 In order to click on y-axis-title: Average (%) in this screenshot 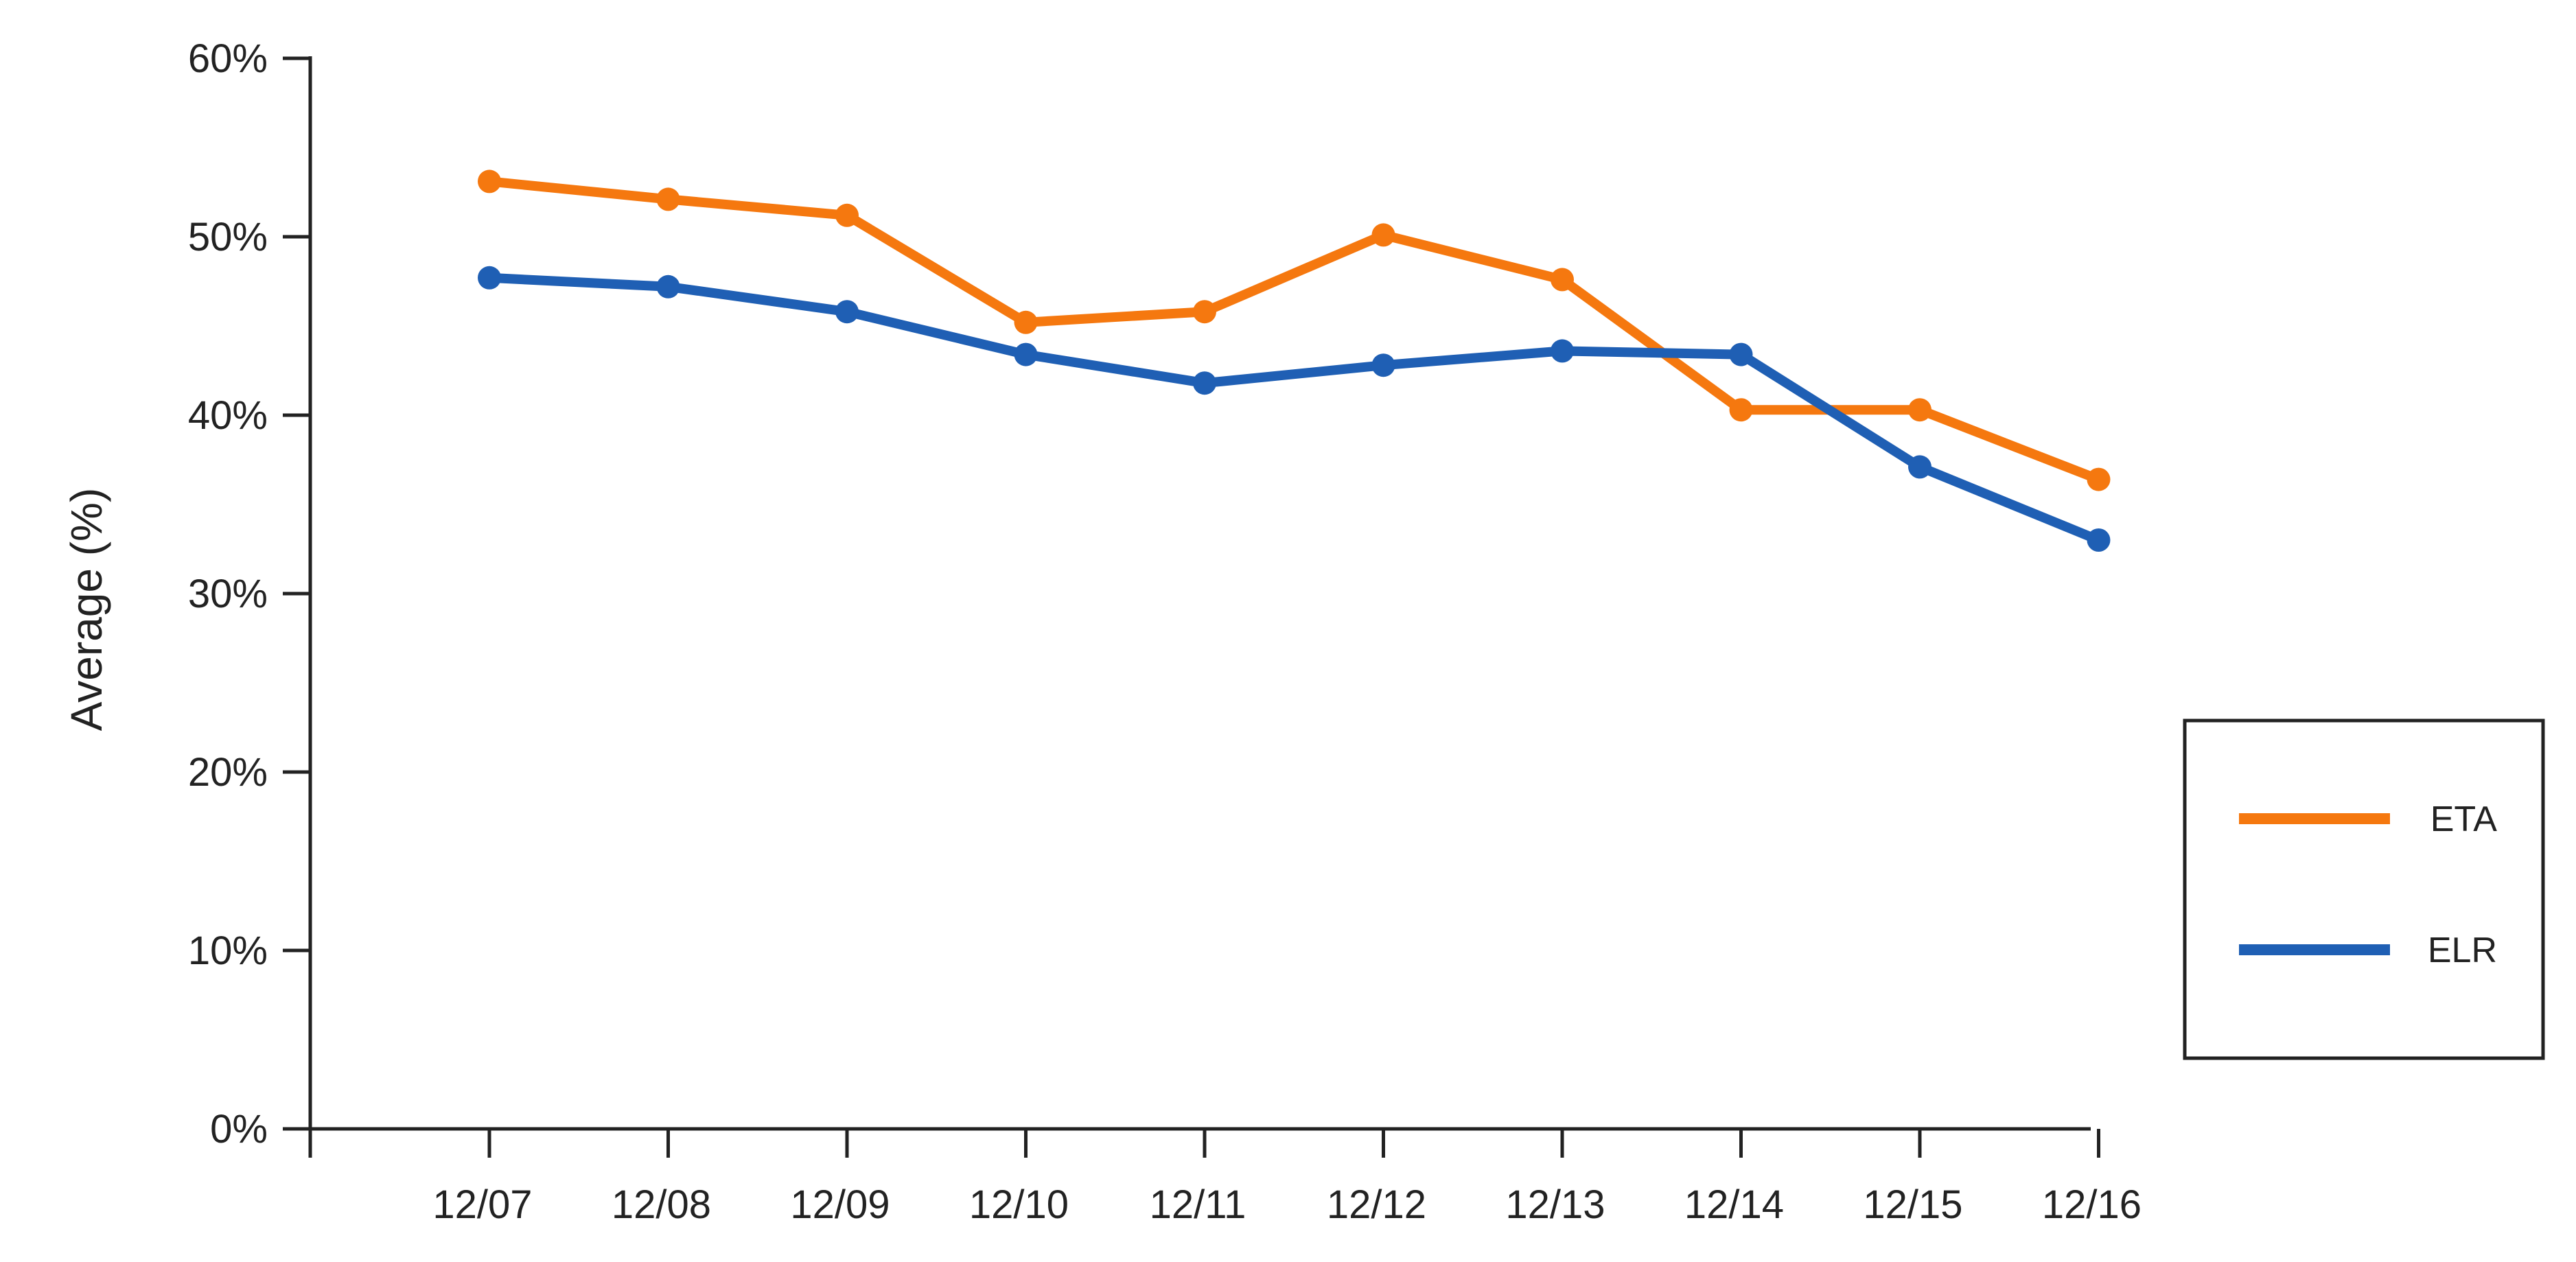, I will do `click(86, 610)`.